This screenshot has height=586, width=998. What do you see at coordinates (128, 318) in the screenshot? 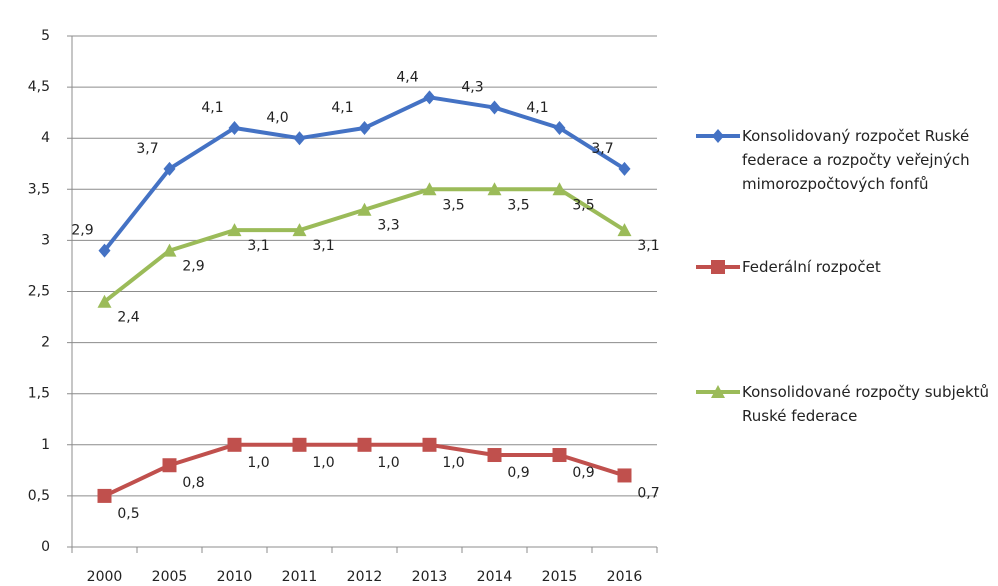
I see `data-label: 2,4` at bounding box center [128, 318].